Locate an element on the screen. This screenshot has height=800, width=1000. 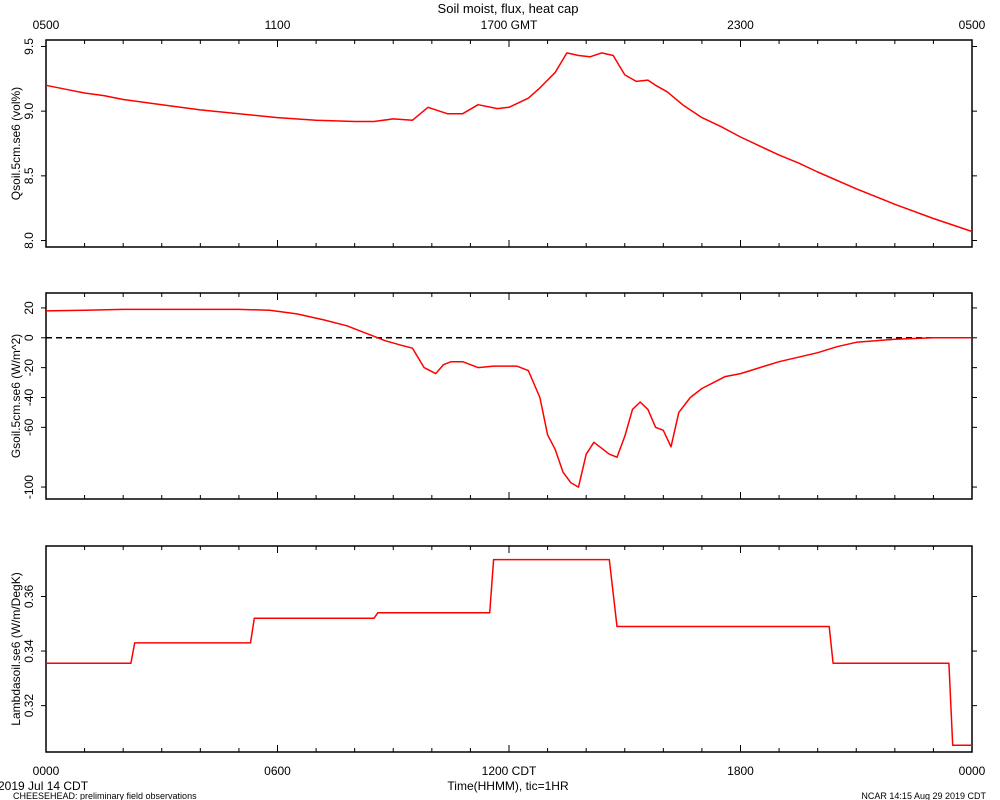
y-tick-label: -60 is located at coordinates (29, 427).